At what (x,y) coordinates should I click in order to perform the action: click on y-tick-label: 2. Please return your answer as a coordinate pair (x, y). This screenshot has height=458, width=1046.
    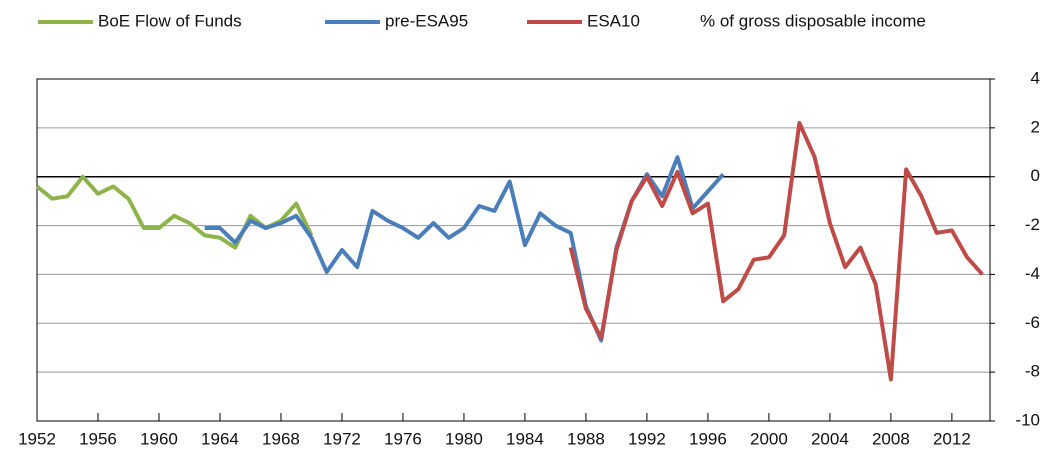
    Looking at the image, I should click on (1035, 126).